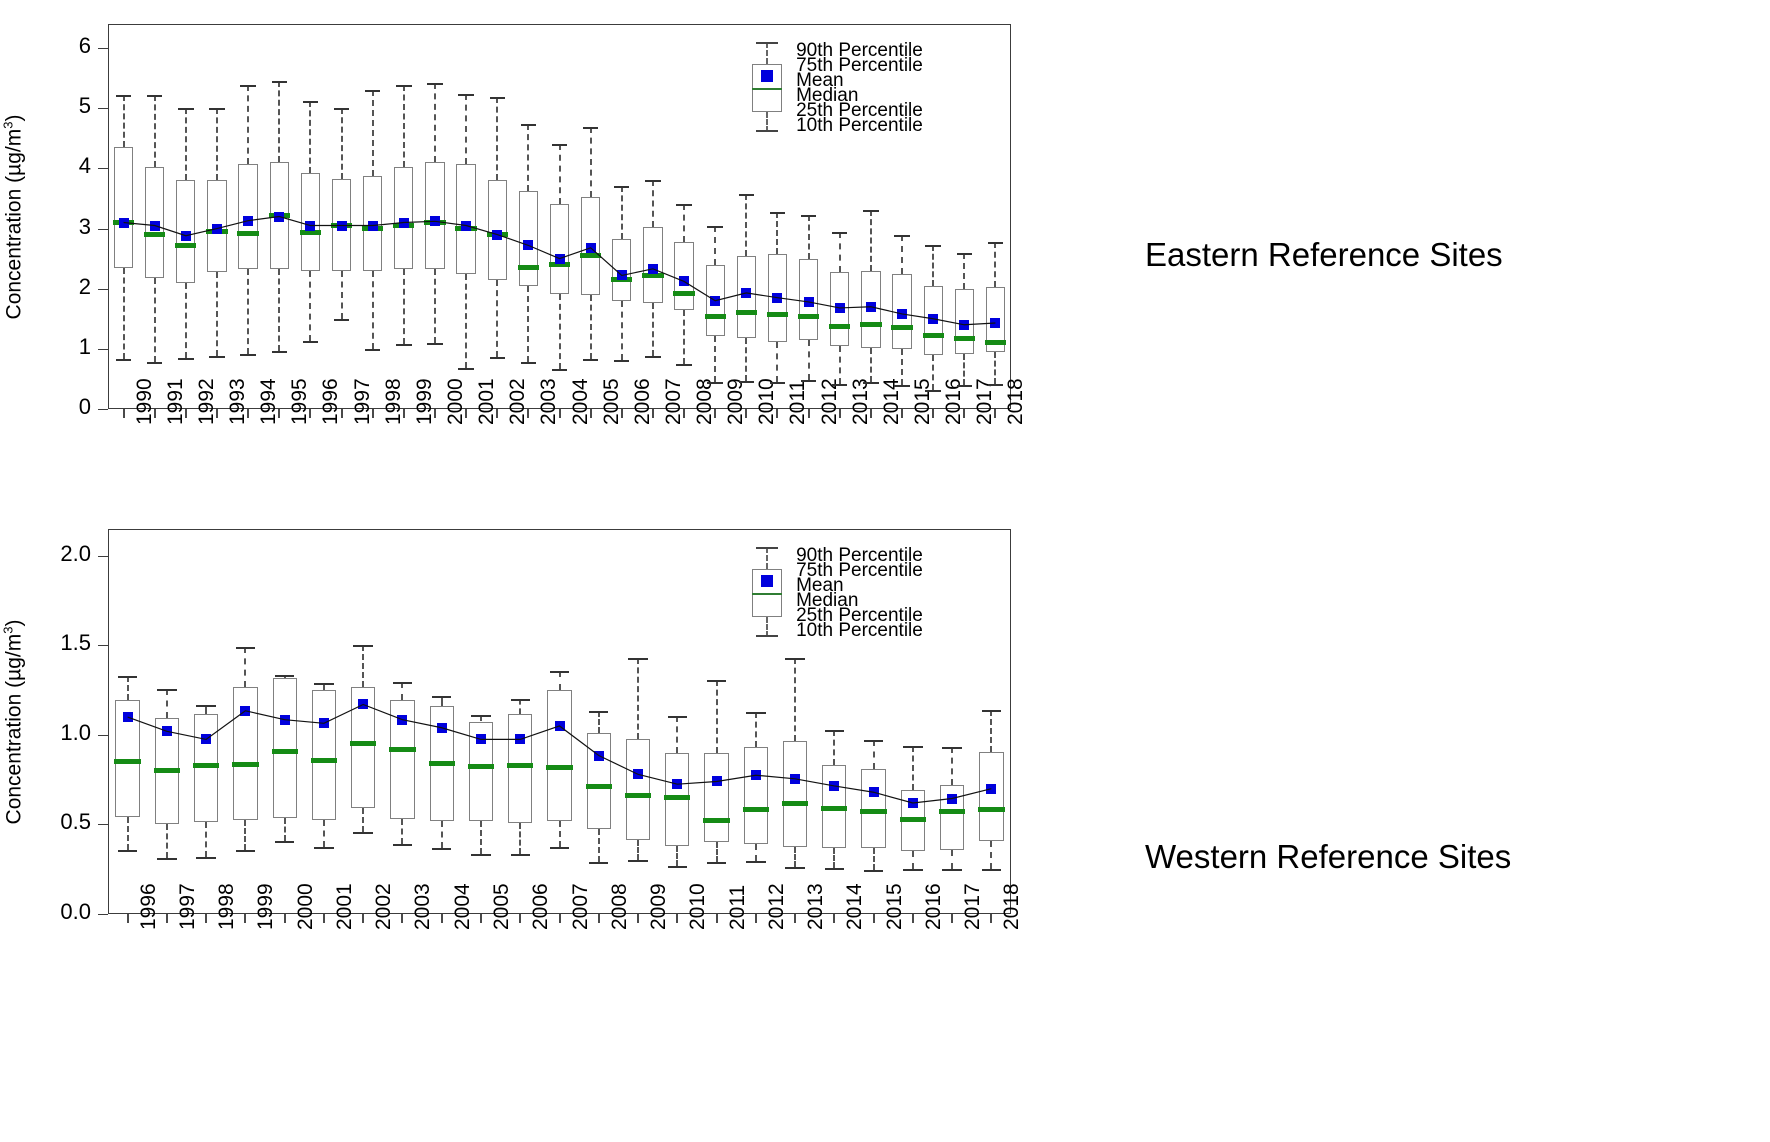 The height and width of the screenshot is (1142, 1770). What do you see at coordinates (501, 906) in the screenshot?
I see `x-tick-label: 2005` at bounding box center [501, 906].